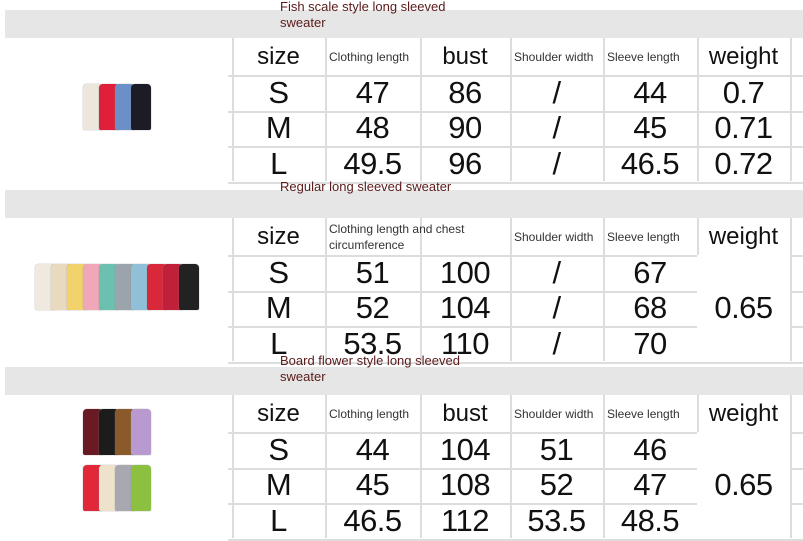  Describe the element at coordinates (372, 163) in the screenshot. I see `table-cell: 49.5` at that location.